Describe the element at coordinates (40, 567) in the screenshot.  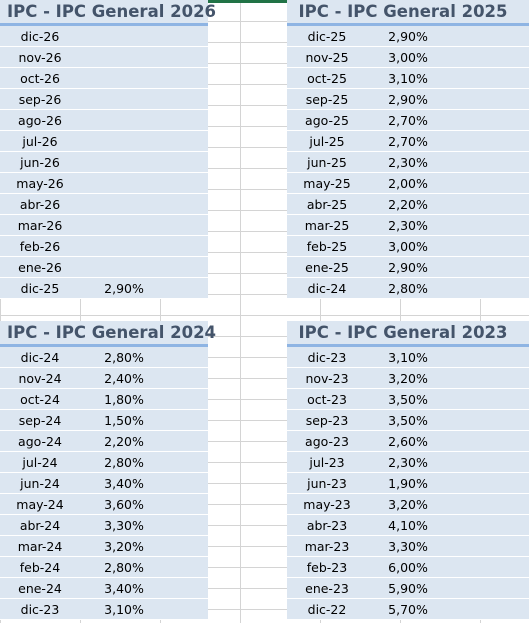
I see `month-cell: feb-24` at that location.